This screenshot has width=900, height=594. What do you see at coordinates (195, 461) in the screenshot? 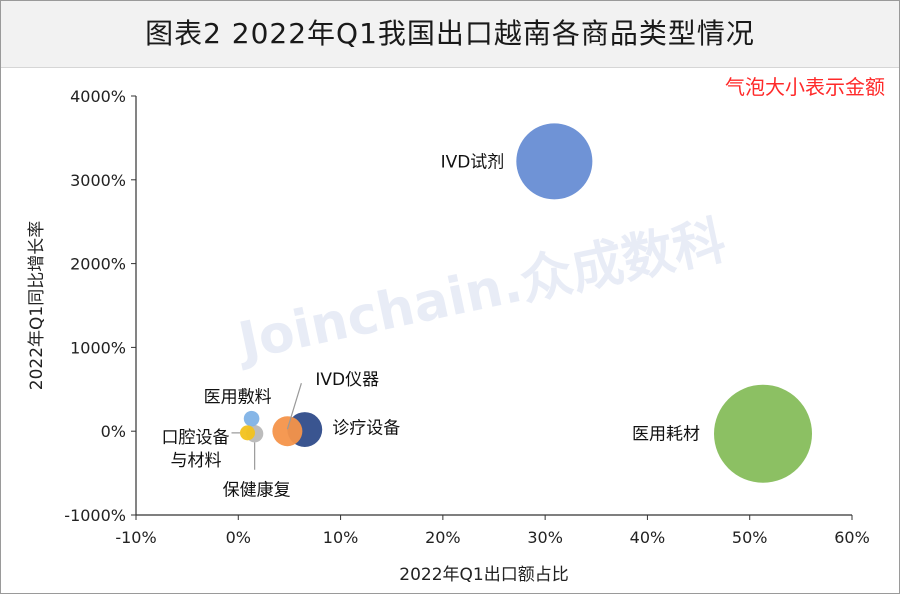
I see `bubble-label: 与材料` at bounding box center [195, 461].